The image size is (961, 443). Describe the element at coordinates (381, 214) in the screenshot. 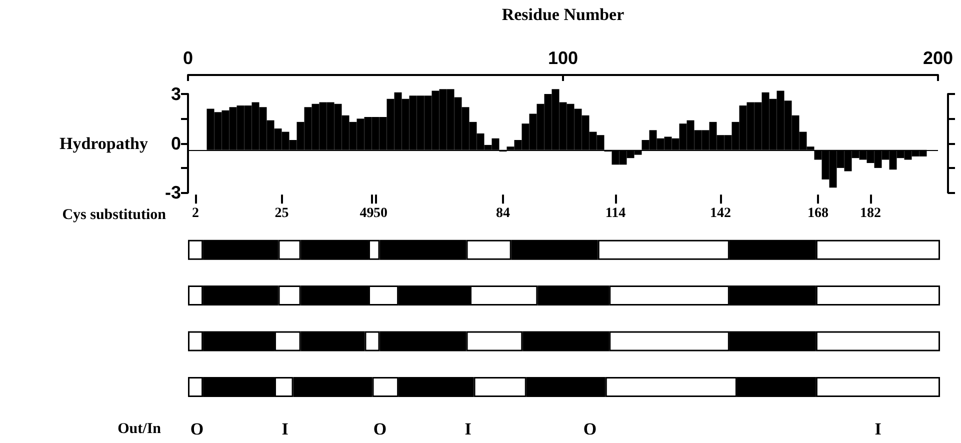

I see `x-tick-label: 50` at that location.